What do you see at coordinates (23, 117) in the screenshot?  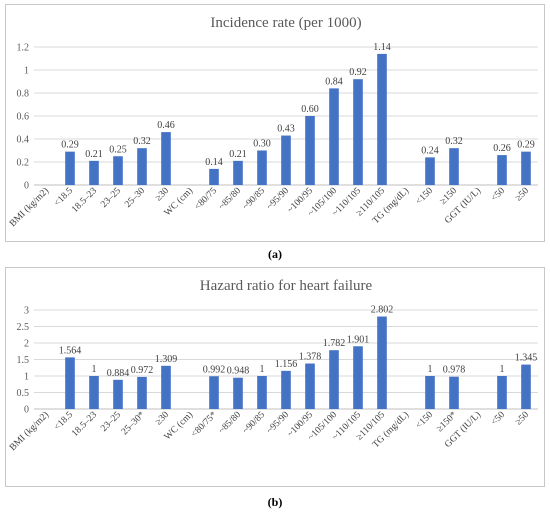 I see `y-tick-label: 0.6` at bounding box center [23, 117].